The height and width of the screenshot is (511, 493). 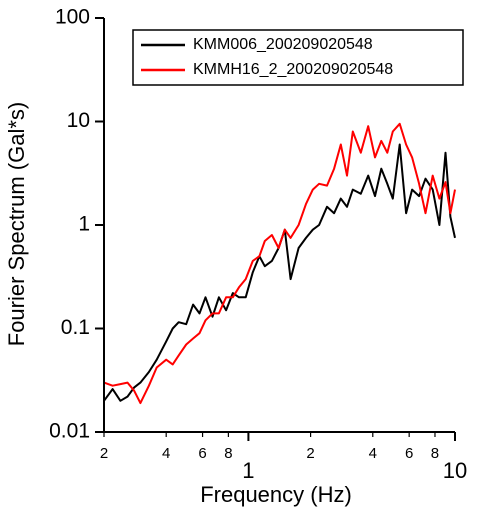 I want to click on legend-label: KMMH16_2_200209020548, so click(x=293, y=69).